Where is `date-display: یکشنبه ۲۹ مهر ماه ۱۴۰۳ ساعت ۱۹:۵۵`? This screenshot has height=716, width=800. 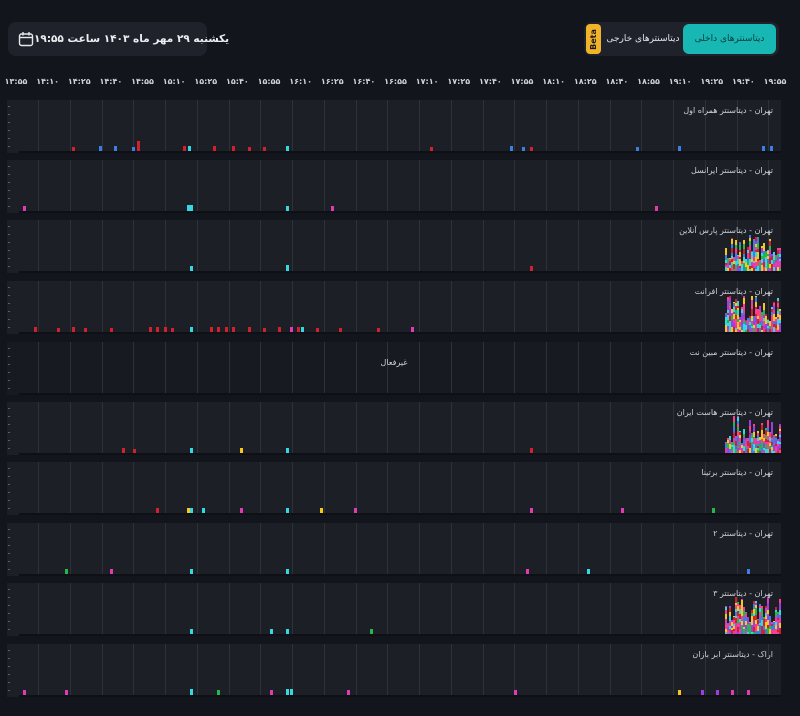 date-display: یکشنبه ۲۹ مهر ماه ۱۴۰۳ ساعت ۱۹:۵۵ is located at coordinates (118, 39).